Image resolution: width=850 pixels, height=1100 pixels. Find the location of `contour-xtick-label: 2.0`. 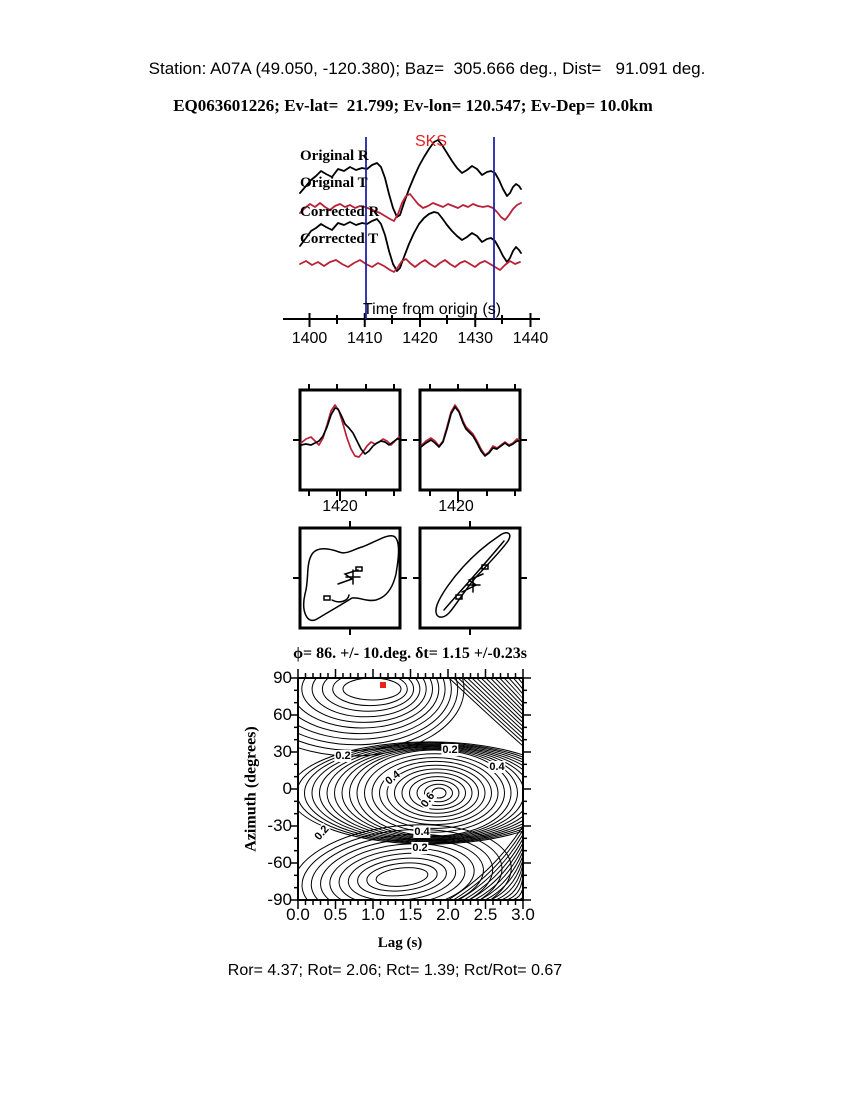

contour-xtick-label: 2.0 is located at coordinates (448, 914).